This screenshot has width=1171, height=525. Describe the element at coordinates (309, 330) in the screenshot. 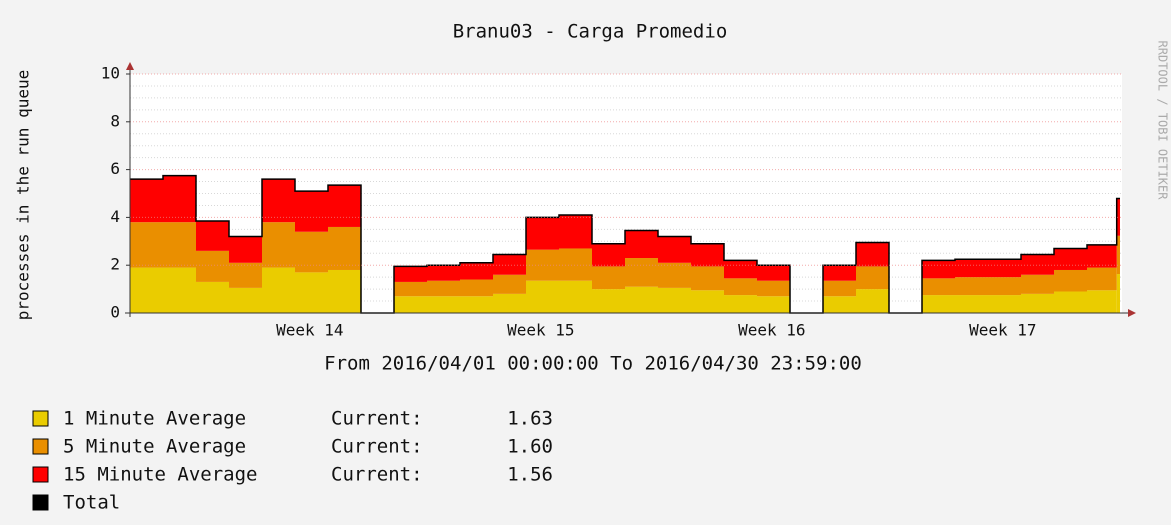

I see `x-tick-label: Week 14` at that location.